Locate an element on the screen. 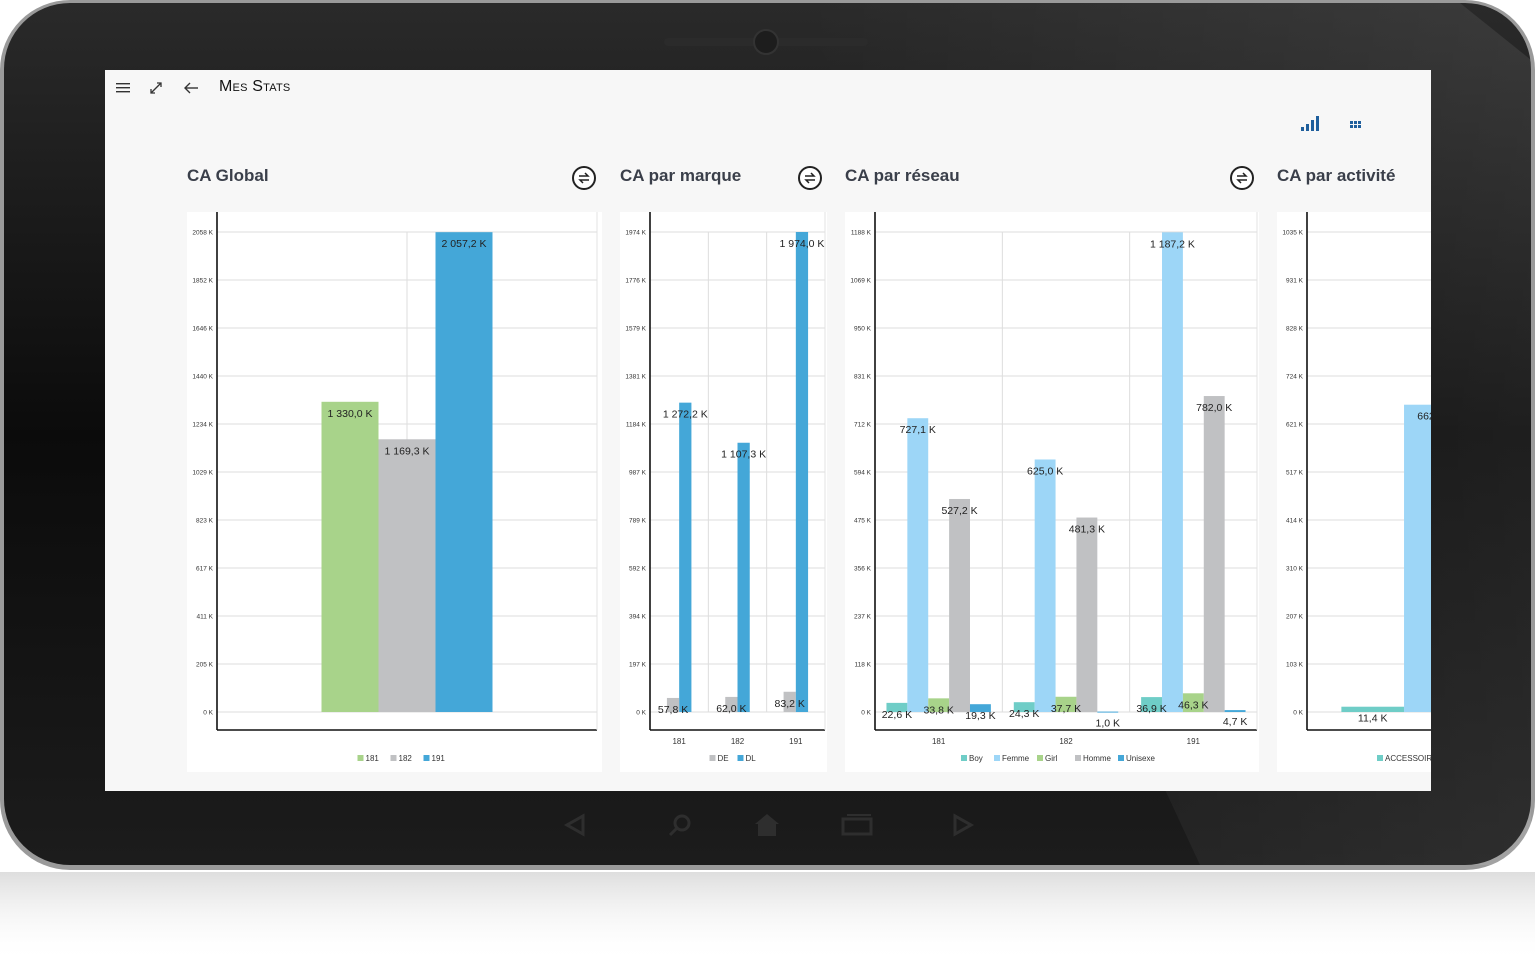 This screenshot has height=962, width=1535. data-labels: 1 330,0 K 1 169,3 K 2 057,2 K is located at coordinates (407, 347).